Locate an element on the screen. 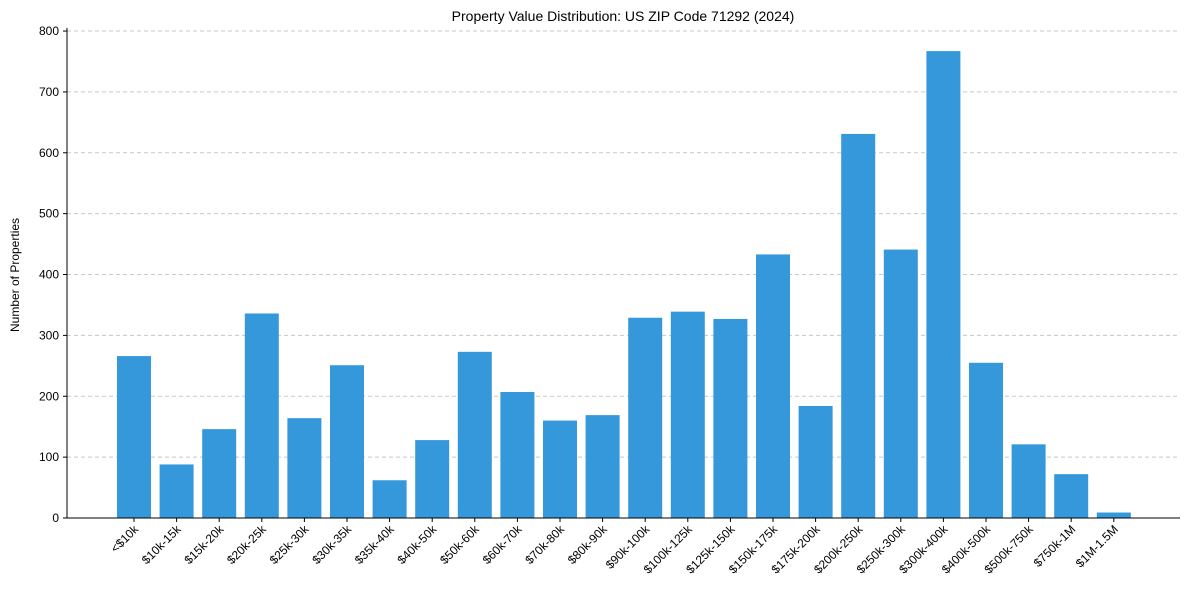 The image size is (1189, 590). x-tick-label: $70k-80k is located at coordinates (545, 545).